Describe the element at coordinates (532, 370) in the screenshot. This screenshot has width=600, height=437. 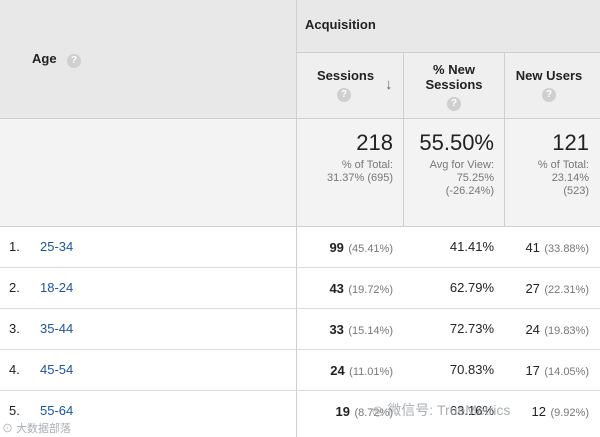
I see `new-users-value: 17` at that location.